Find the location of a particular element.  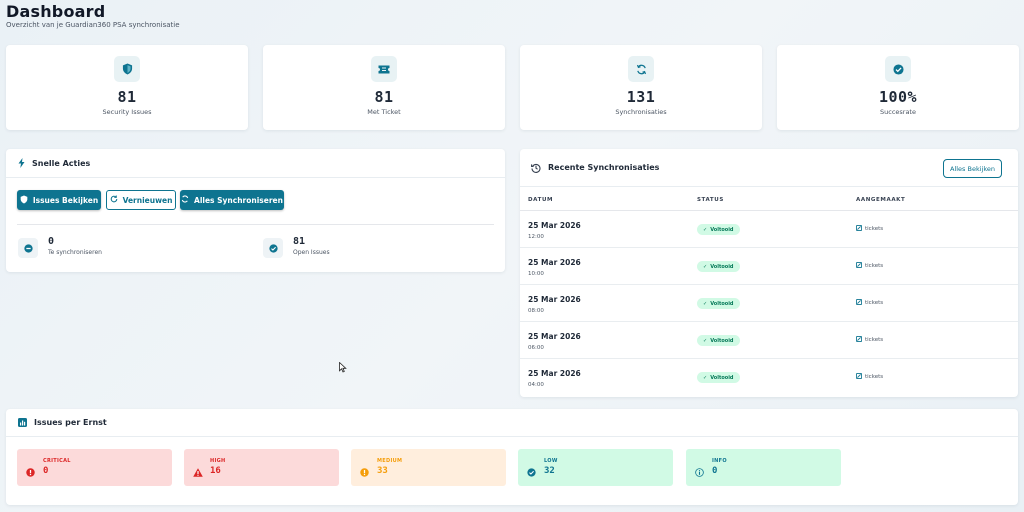

table-row: 25 Mar 2026 08:00 ✓ Voltooid tickets is located at coordinates (769, 303).